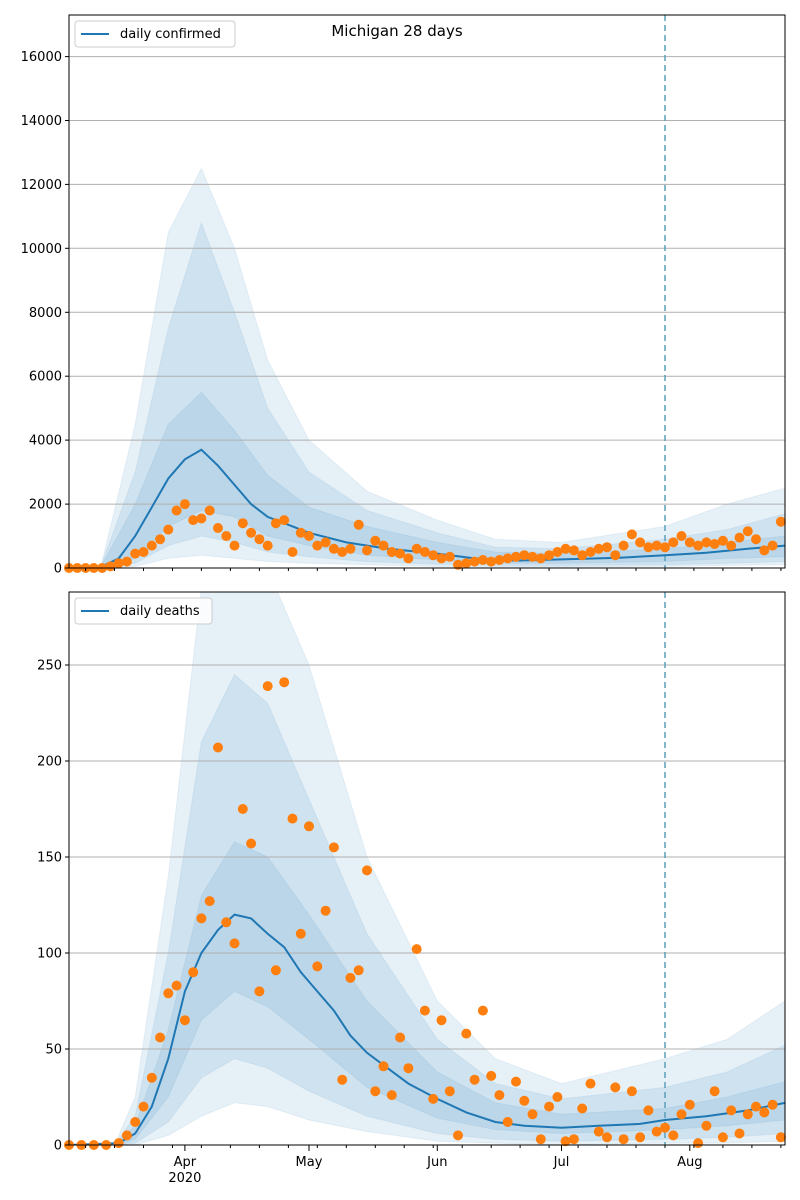 Image resolution: width=800 pixels, height=1200 pixels. What do you see at coordinates (561, 1162) in the screenshot?
I see `x-tick-label: Jul` at bounding box center [561, 1162].